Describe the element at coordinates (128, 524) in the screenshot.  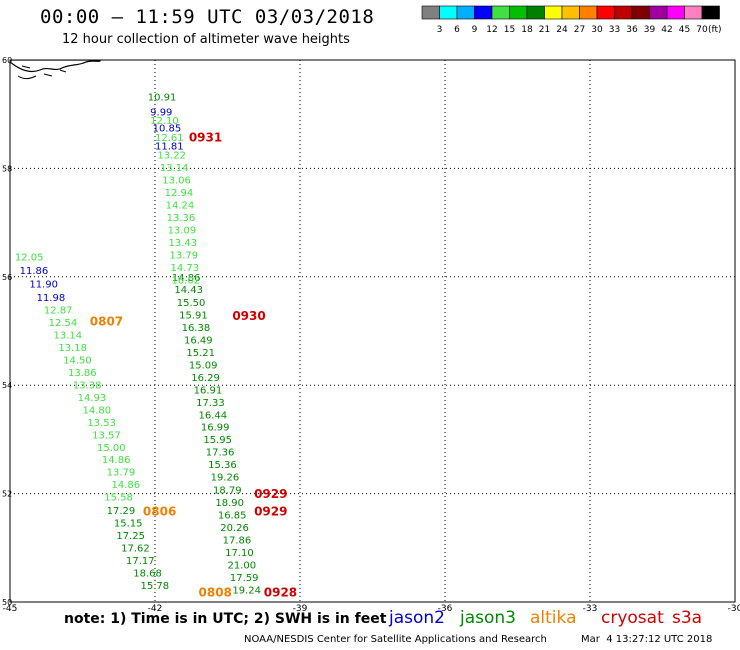
I see `wave-height-label: 15.15` at that location.